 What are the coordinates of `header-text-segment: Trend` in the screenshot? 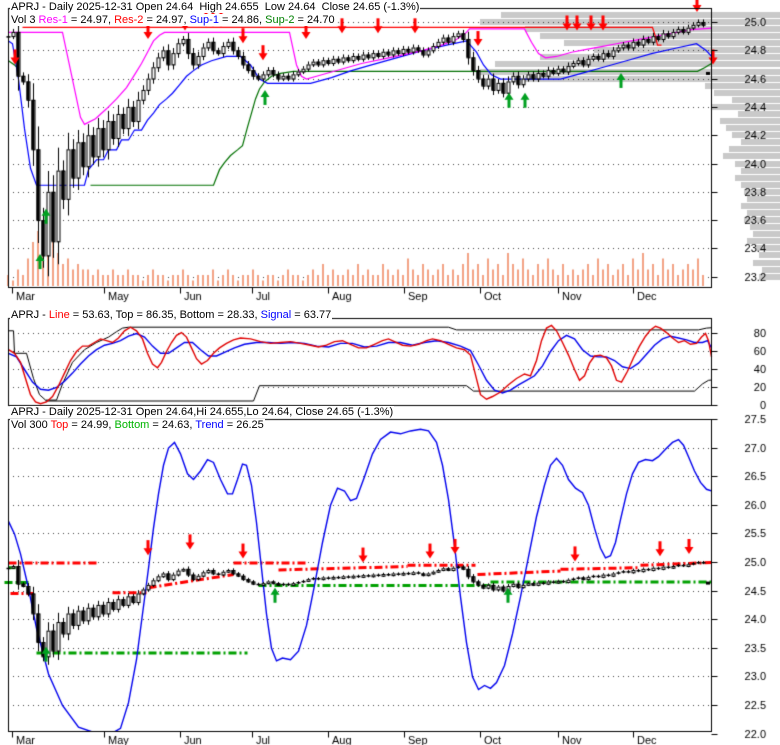 It's located at (209, 425).